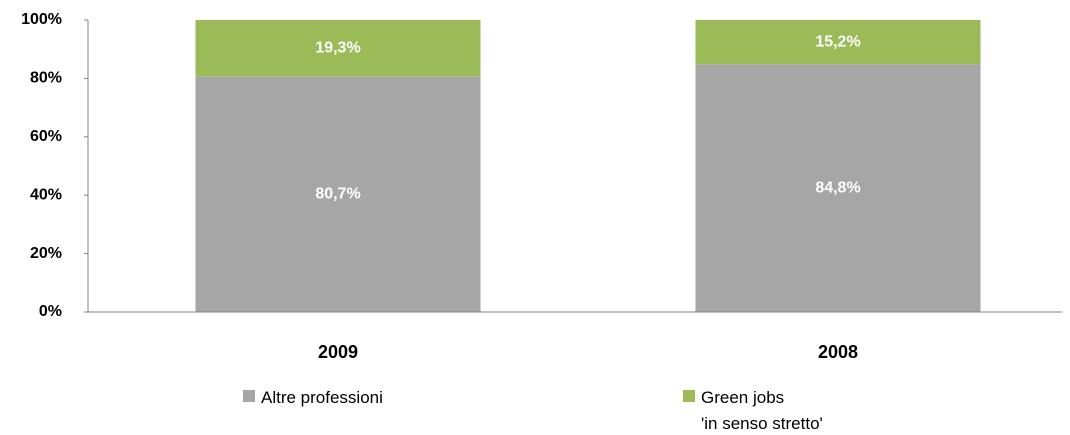 The height and width of the screenshot is (435, 1070). I want to click on y-tick-label: 20%, so click(46, 253).